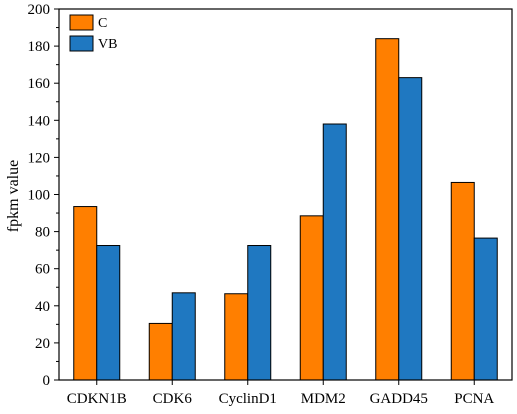  Describe the element at coordinates (39, 196) in the screenshot. I see `y-tick-label: 100` at that location.